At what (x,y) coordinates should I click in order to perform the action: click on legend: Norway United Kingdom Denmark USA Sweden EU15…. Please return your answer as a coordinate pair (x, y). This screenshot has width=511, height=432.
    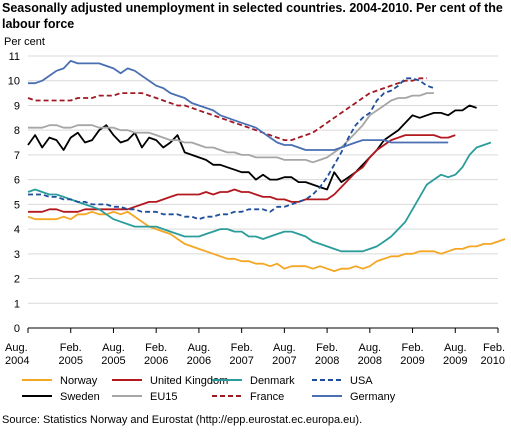
    Looking at the image, I should click on (209, 389).